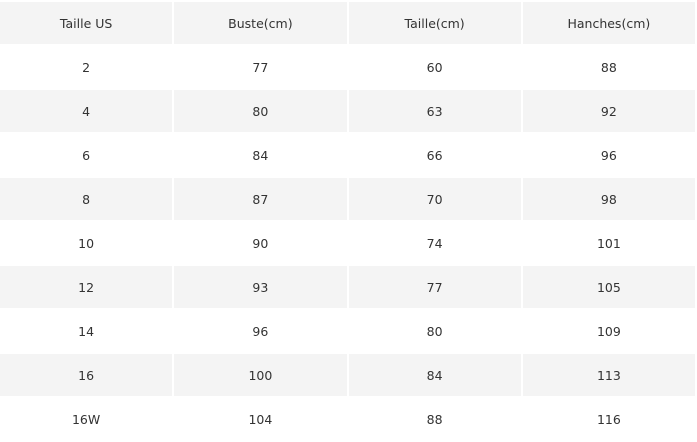 The image size is (697, 442). What do you see at coordinates (86, 243) in the screenshot?
I see `cell-size-us: 10` at bounding box center [86, 243].